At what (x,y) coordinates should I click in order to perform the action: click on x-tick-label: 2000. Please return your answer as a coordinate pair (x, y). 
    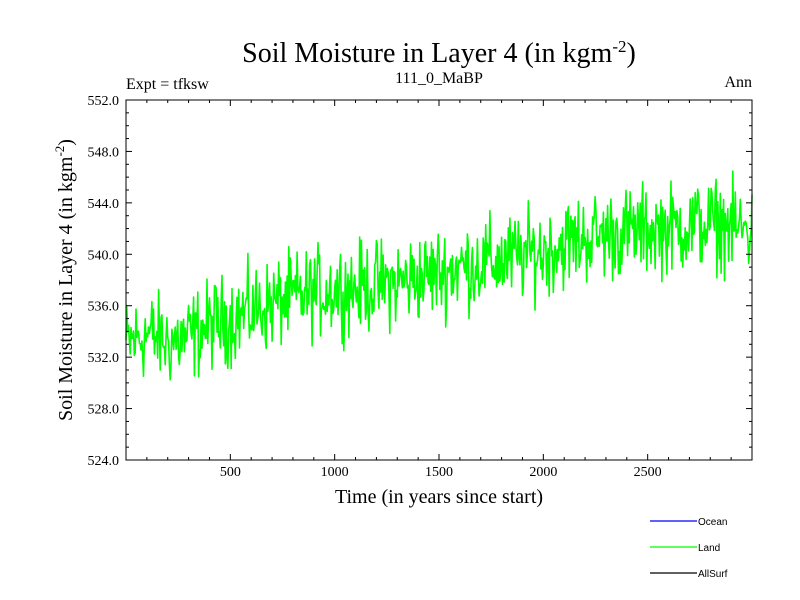
    Looking at the image, I should click on (543, 472).